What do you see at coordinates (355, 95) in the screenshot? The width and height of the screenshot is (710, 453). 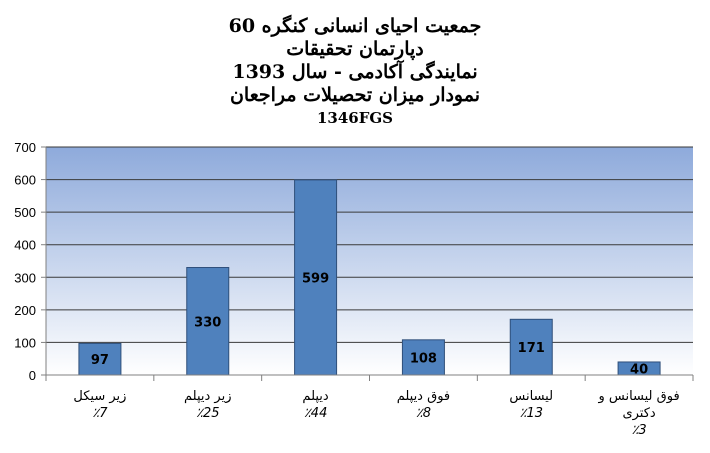 I see `title-line-4: نمودار میزان تحصیلات مراجعان` at bounding box center [355, 95].